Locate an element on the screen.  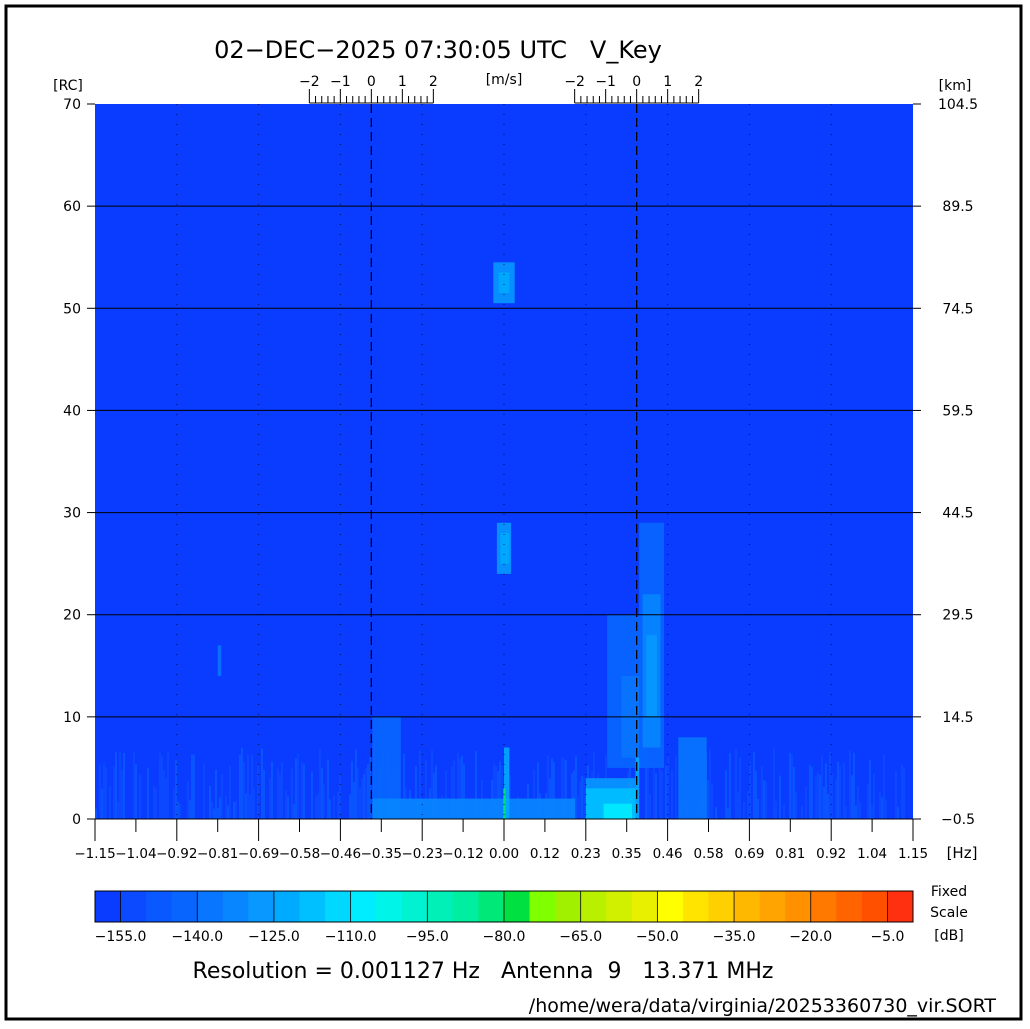
colorbar-tick-label: −125.0 is located at coordinates (274, 937).